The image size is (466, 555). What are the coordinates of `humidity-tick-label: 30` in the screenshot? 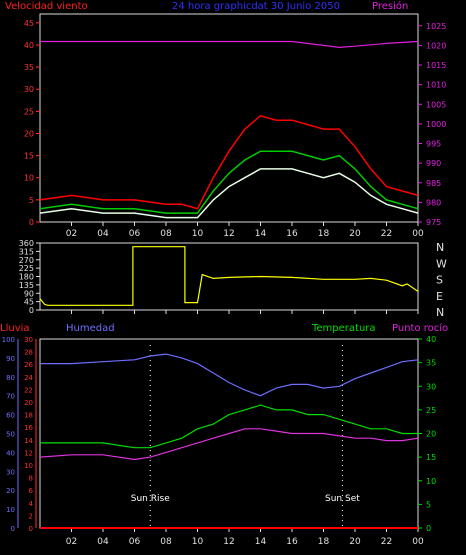 It's located at (10, 472).